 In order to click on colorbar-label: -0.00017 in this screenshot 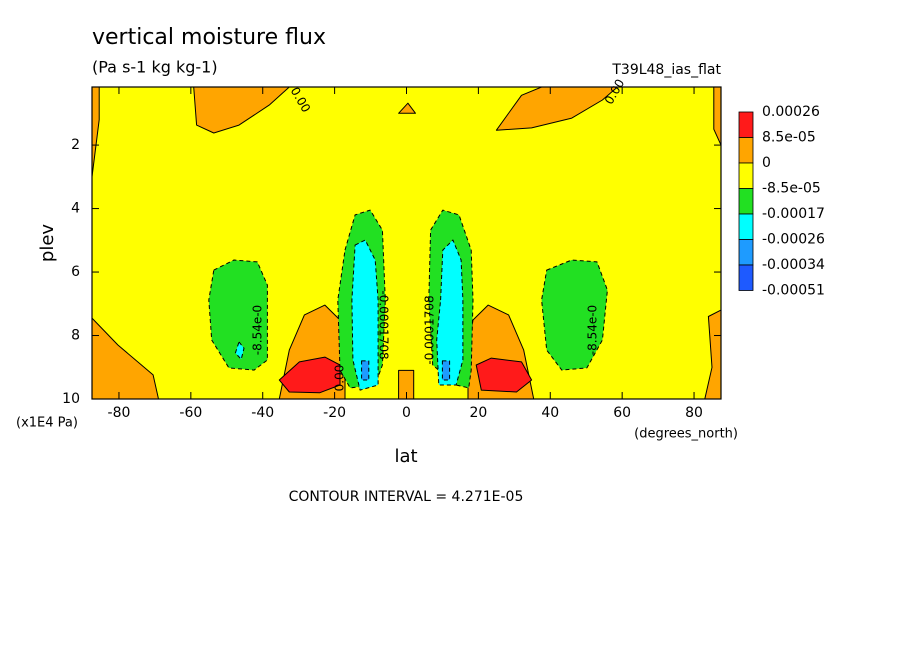, I will do `click(793, 214)`.